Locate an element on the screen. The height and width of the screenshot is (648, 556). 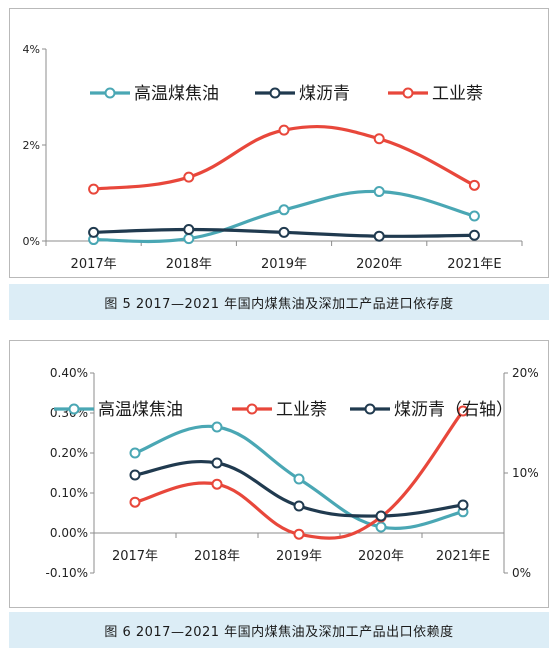
y-tick-label: 0% is located at coordinates (31, 241).